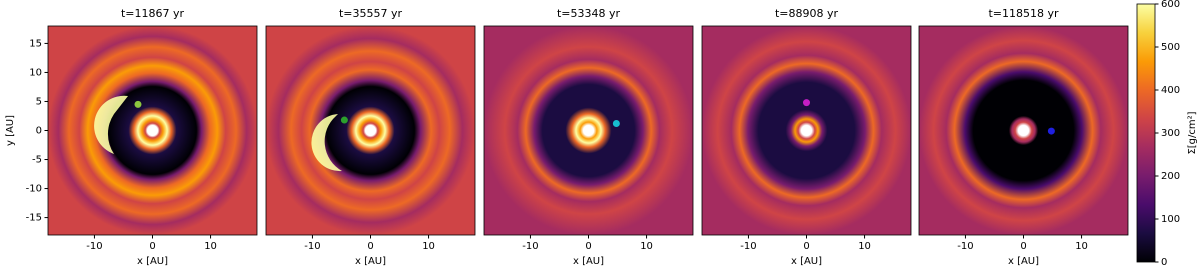 The image size is (1200, 277). Describe the element at coordinates (1170, 47) in the screenshot. I see `colorbar-tick-label: 500` at that location.